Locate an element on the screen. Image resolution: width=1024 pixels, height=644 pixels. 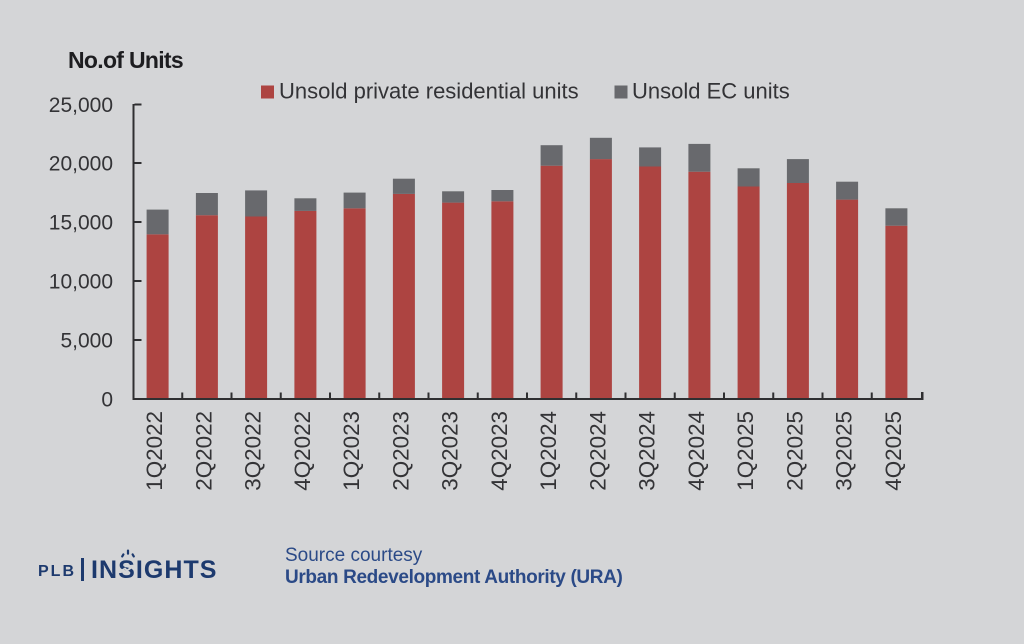
svg-text: 3Q2025 is located at coordinates (844, 451).